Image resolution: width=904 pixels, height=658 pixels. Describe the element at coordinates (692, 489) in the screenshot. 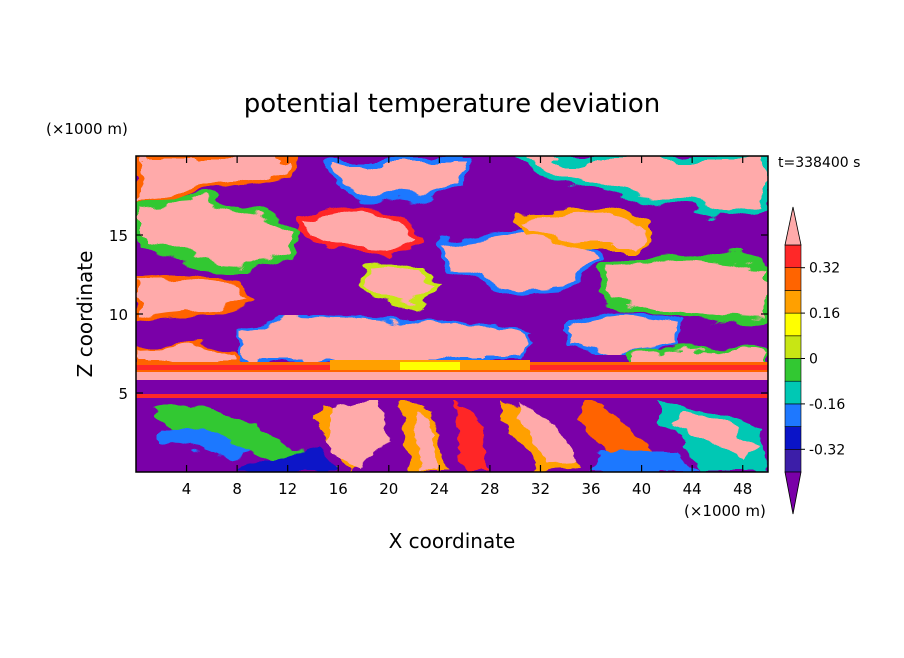

I see `x-tick-label: 44` at that location.